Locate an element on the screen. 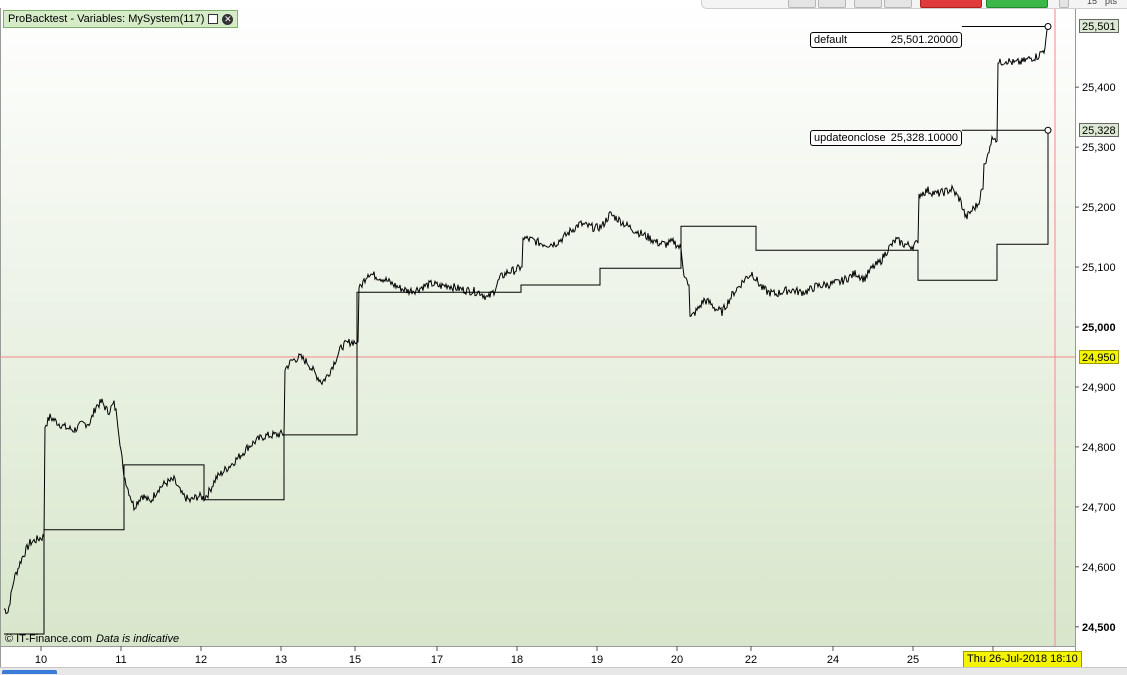  x-axis: 10111213151718192022242526 is located at coordinates (517, 656).